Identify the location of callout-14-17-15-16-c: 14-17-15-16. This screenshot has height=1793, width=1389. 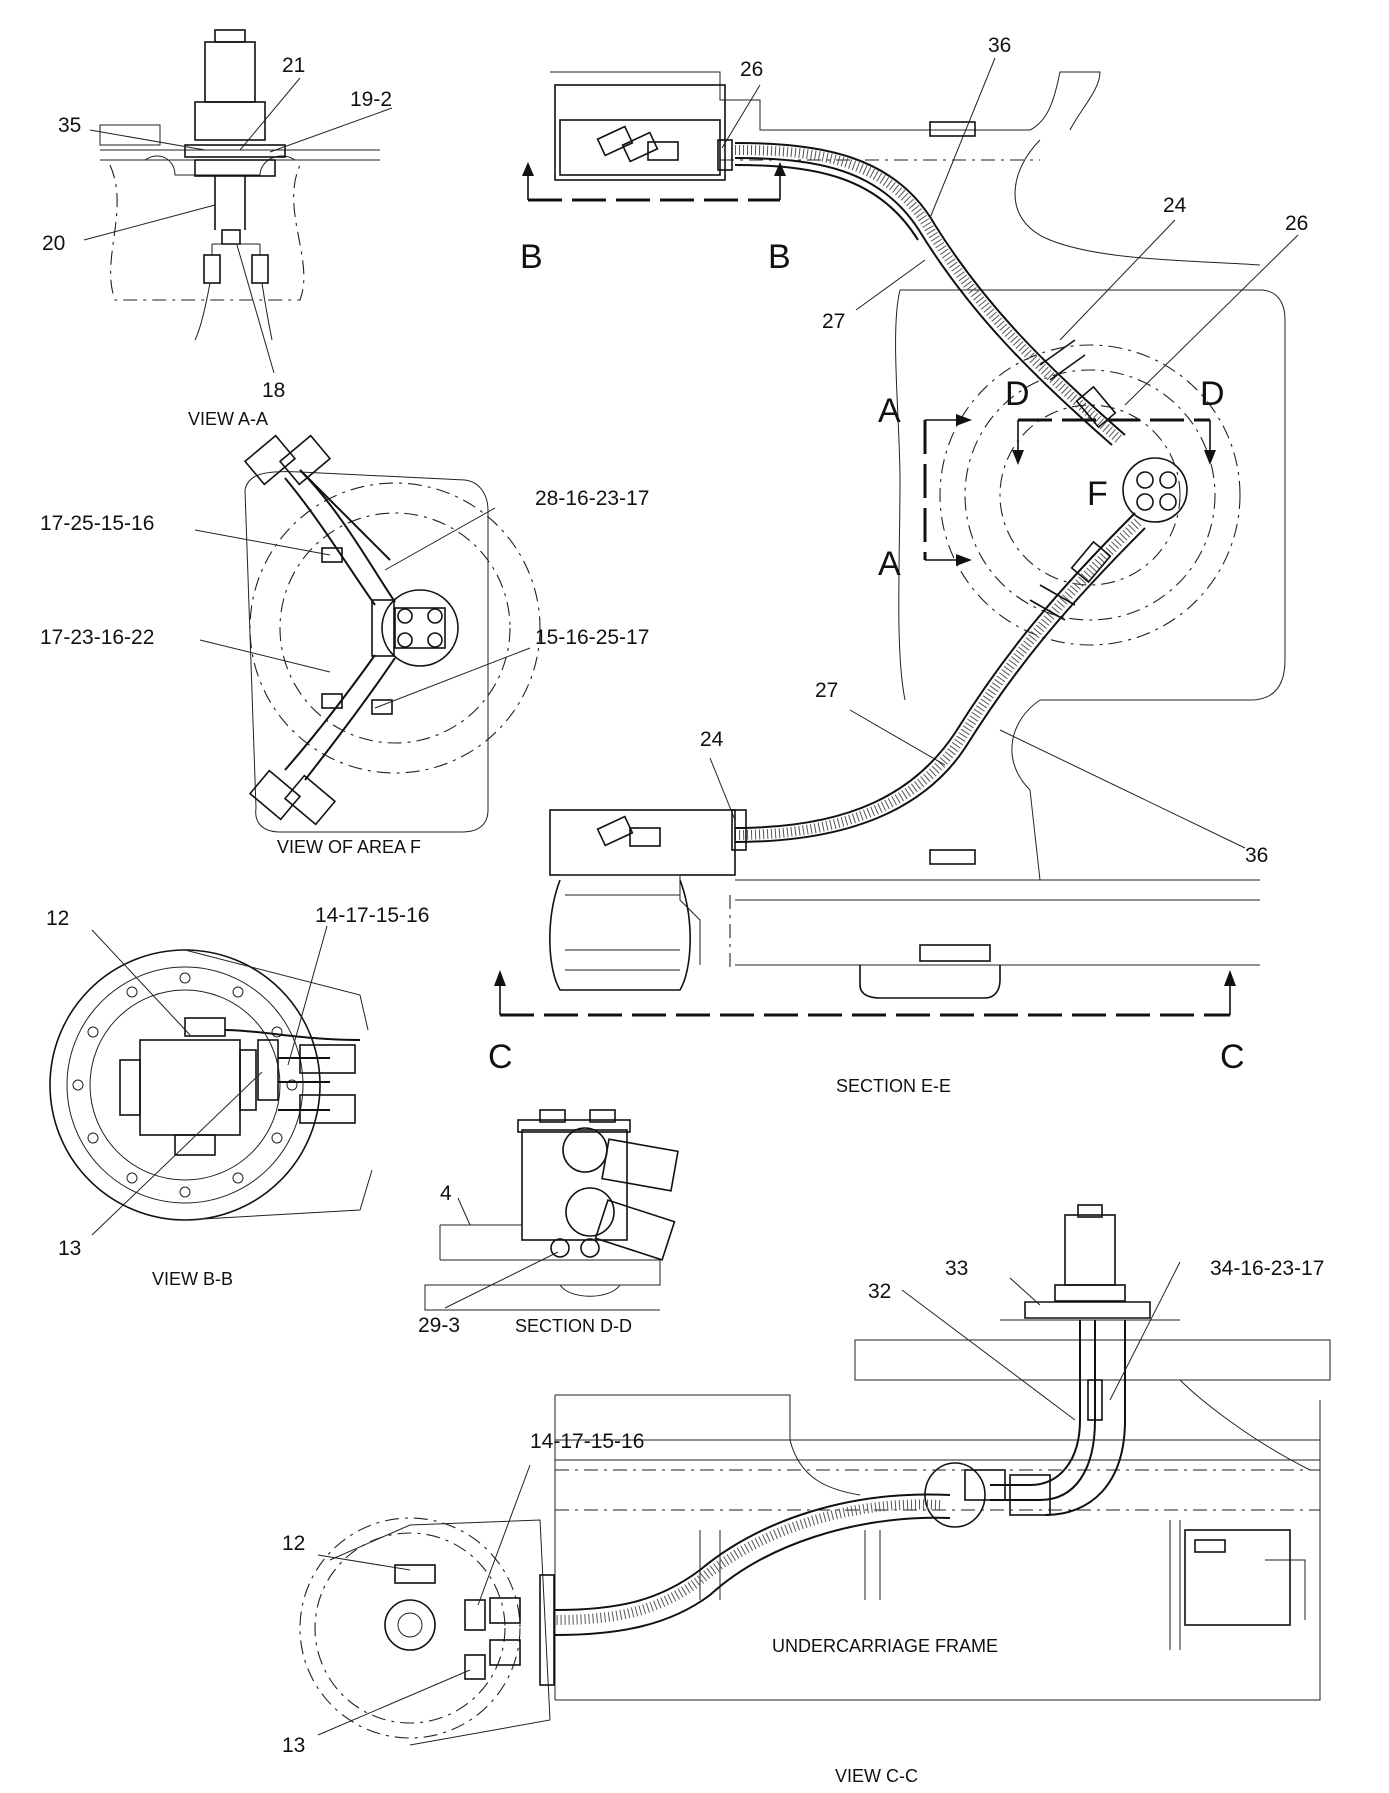
(587, 1441).